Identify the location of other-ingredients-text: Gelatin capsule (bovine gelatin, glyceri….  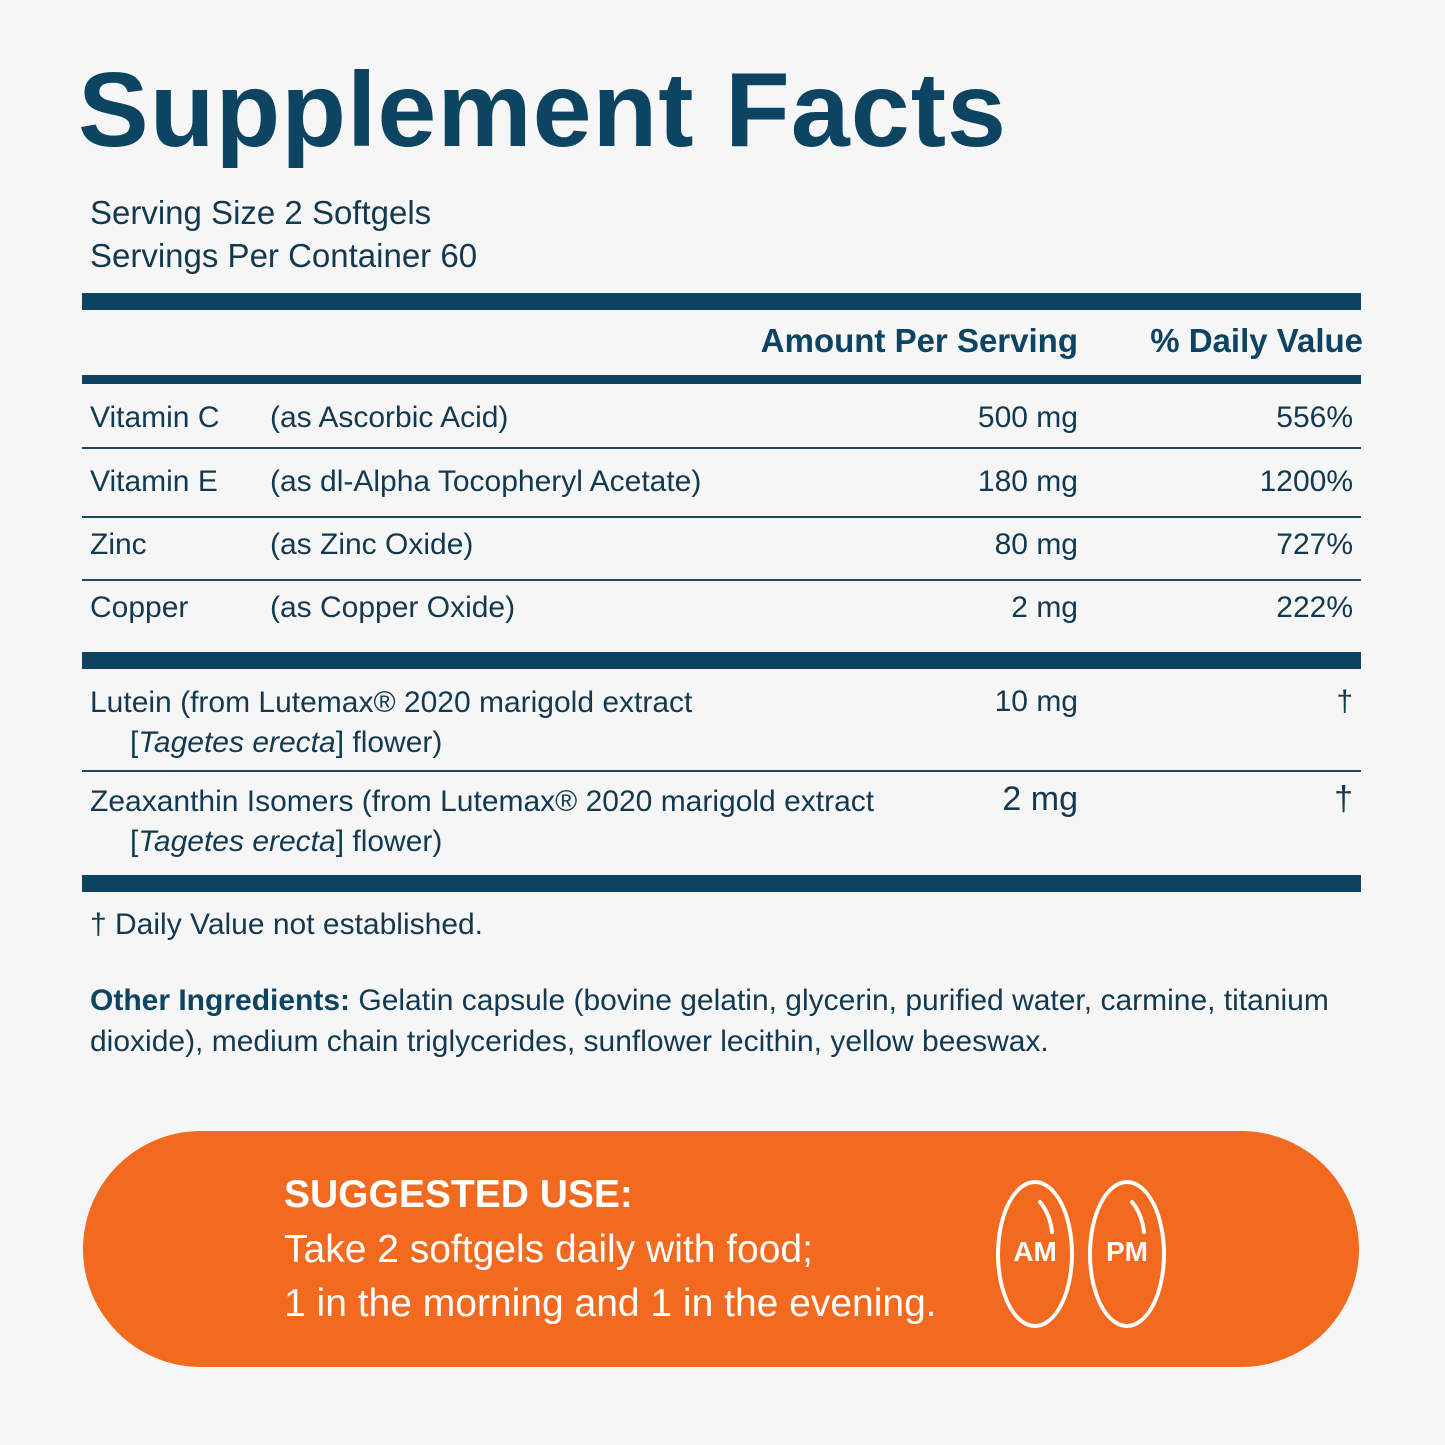
(709, 1021).